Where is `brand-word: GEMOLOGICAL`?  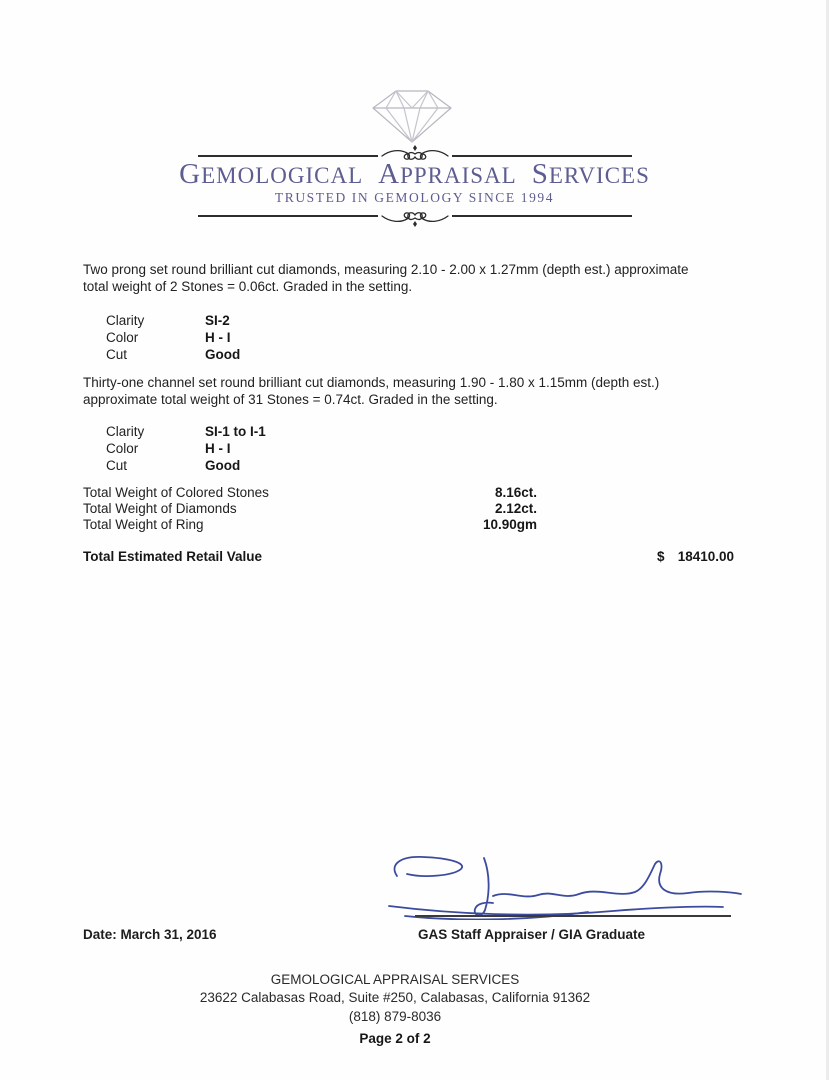 brand-word: GEMOLOGICAL is located at coordinates (271, 174).